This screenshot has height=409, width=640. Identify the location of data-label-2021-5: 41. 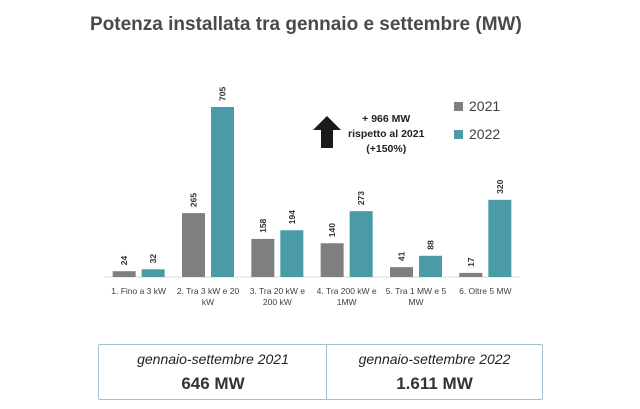
(402, 256).